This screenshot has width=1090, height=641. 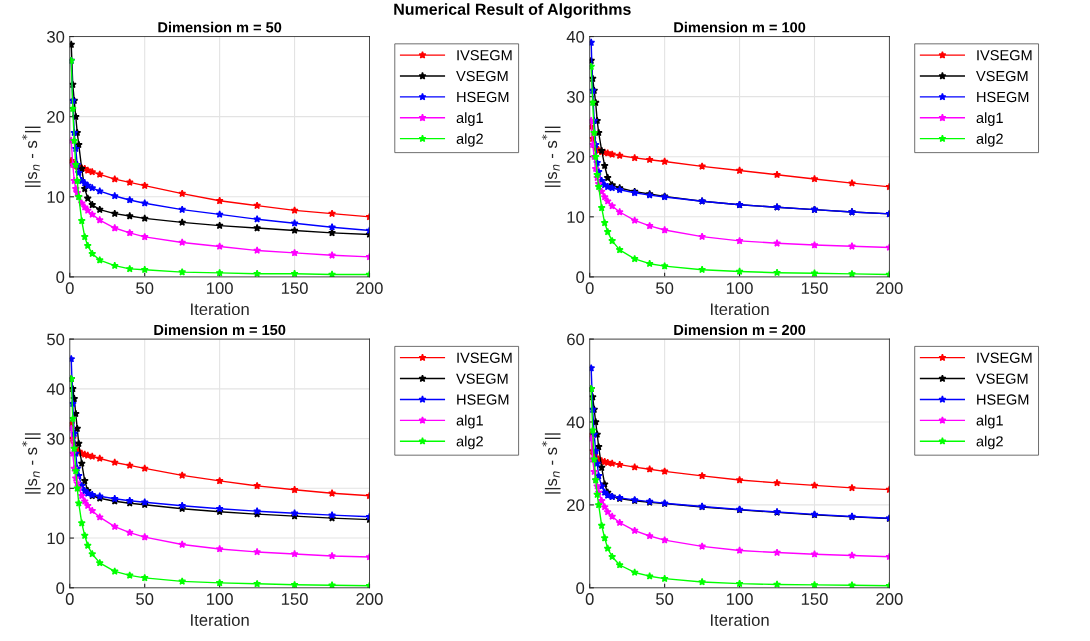 I want to click on chart-title: Dimension m = 200, so click(x=740, y=330).